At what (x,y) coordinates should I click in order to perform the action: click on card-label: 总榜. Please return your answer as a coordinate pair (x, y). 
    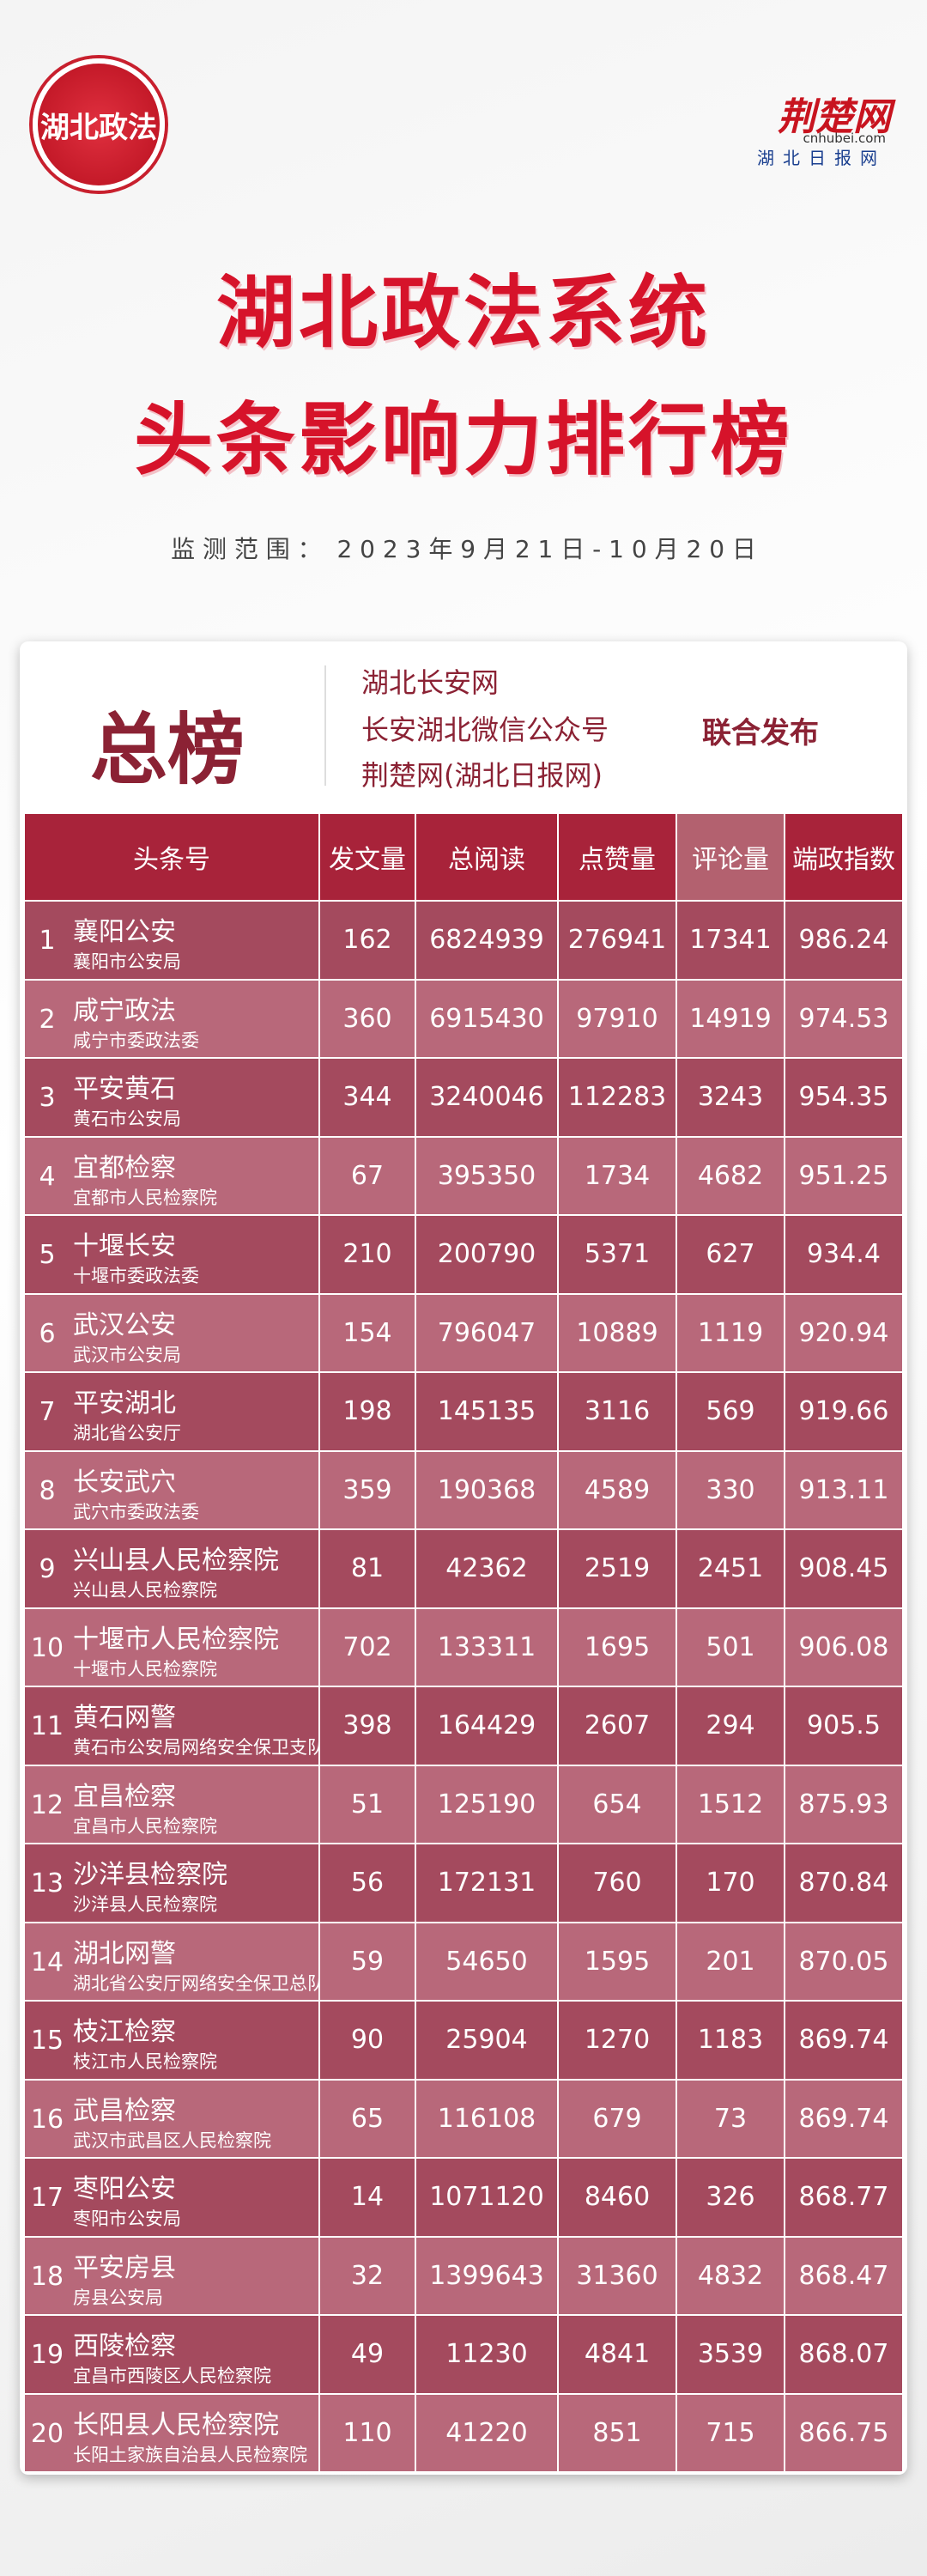
    Looking at the image, I should click on (167, 750).